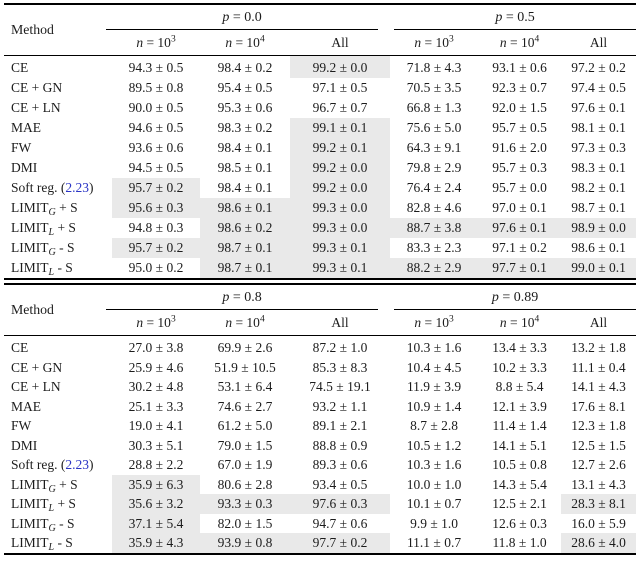 The width and height of the screenshot is (640, 568). I want to click on value-cell: 10.4 ± 4.5, so click(434, 367).